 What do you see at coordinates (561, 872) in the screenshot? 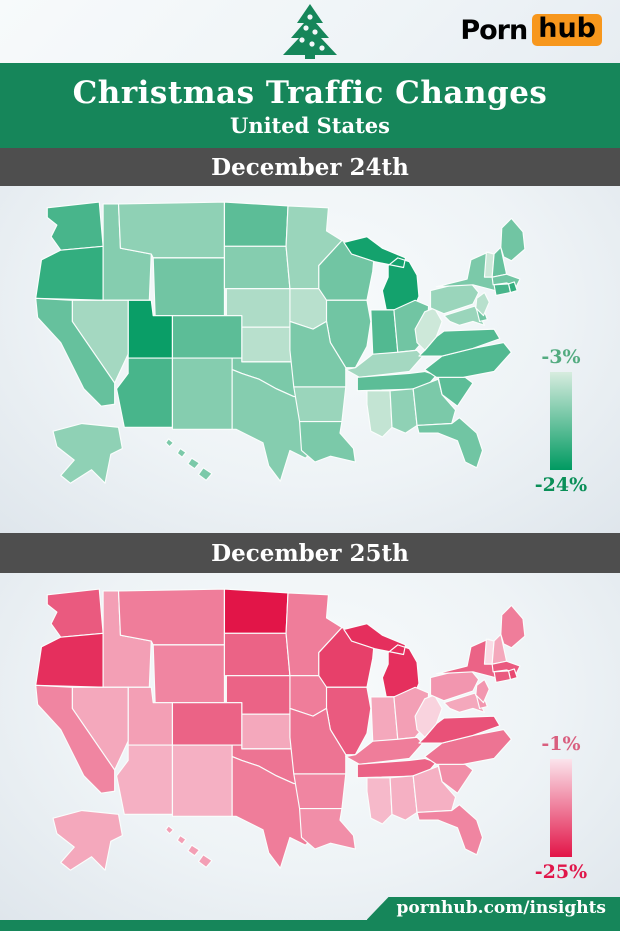
I see `legend-min-label: -25%` at bounding box center [561, 872].